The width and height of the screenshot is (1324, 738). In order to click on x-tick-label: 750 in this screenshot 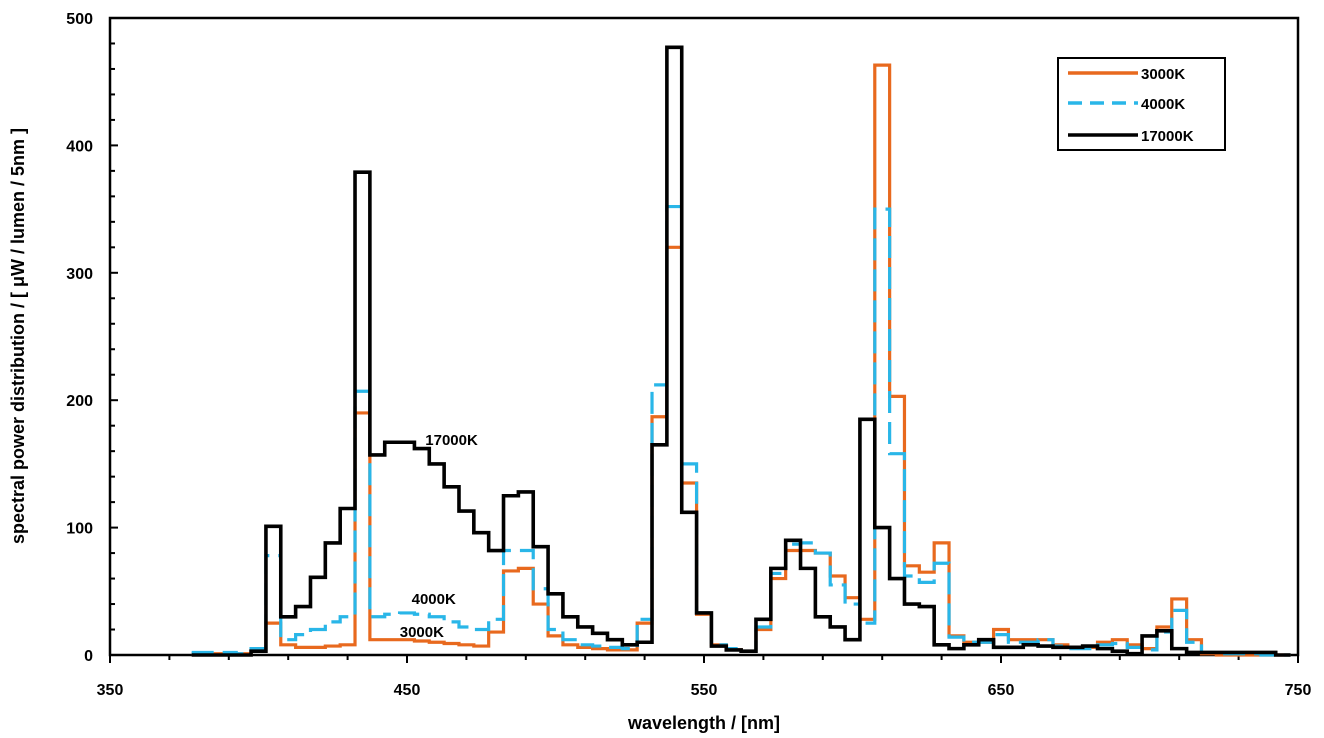, I will do `click(1298, 690)`.